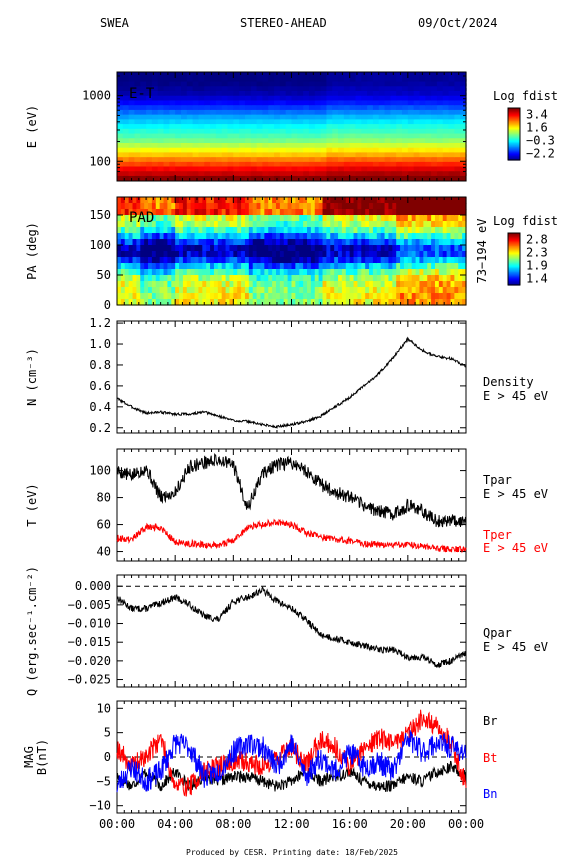 Image resolution: width=584 pixels, height=864 pixels. Describe the element at coordinates (514, 269) in the screenshot. I see `pad-colorbar-cell` at that location.